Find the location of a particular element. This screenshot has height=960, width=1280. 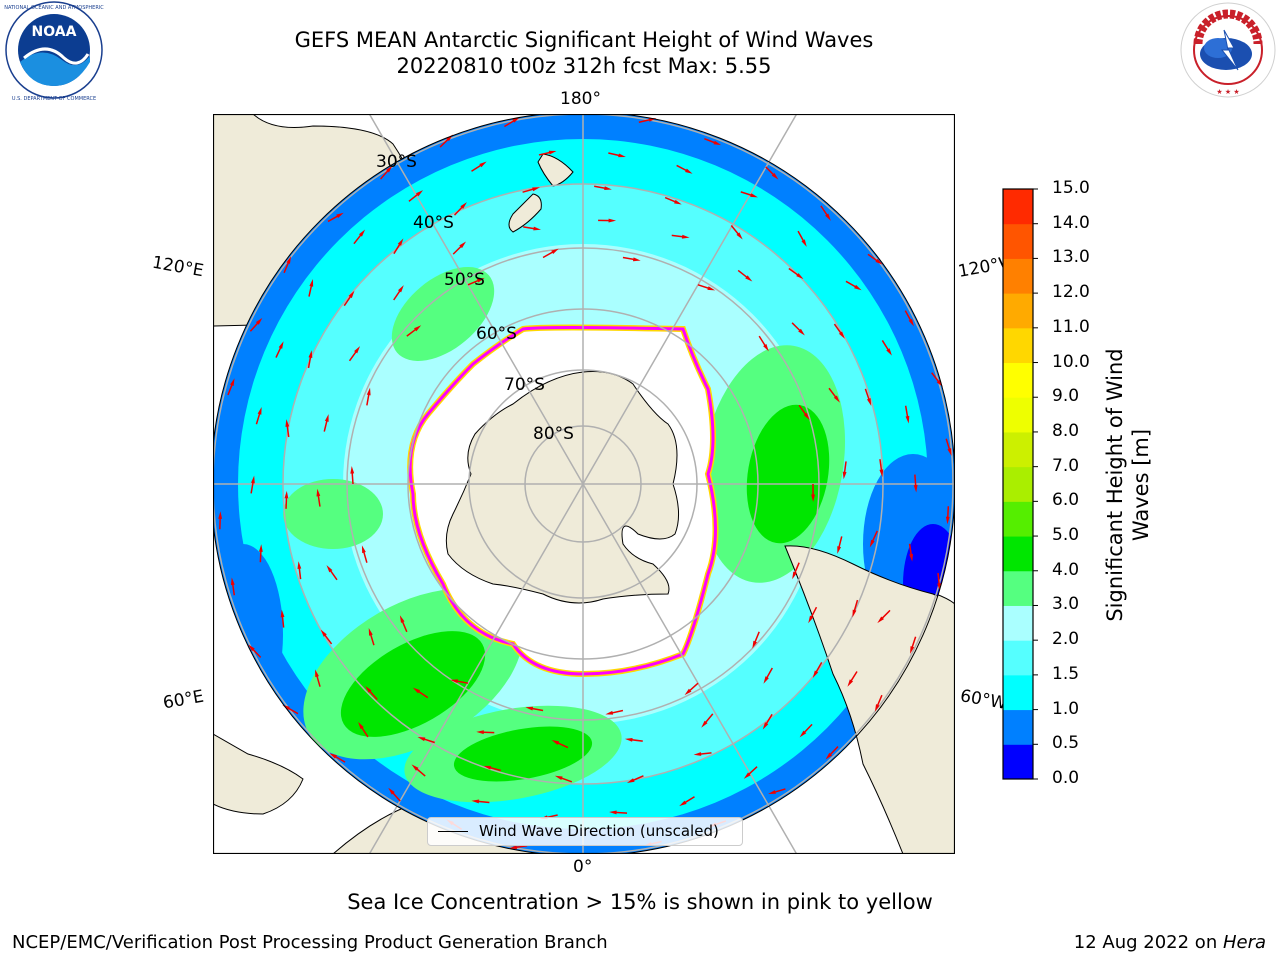

footer-host: Hera is located at coordinates (1244, 942).